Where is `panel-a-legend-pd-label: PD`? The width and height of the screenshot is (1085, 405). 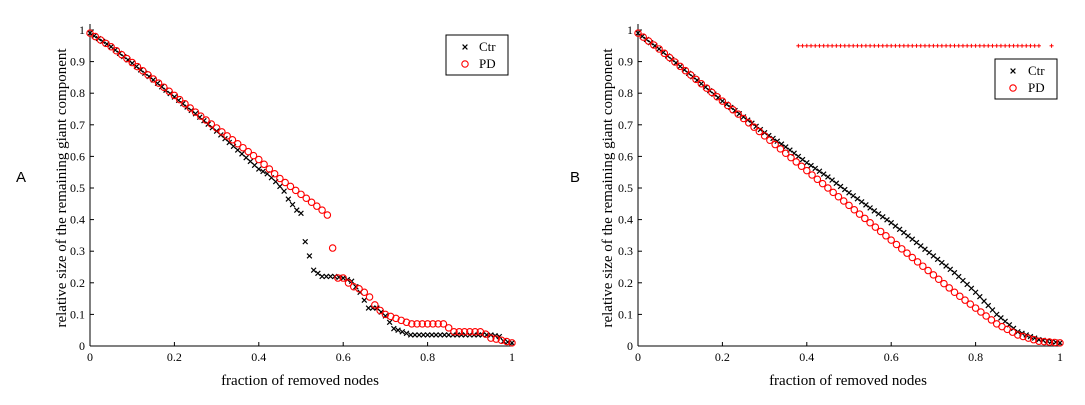
panel-a-legend-pd-label: PD is located at coordinates (487, 63).